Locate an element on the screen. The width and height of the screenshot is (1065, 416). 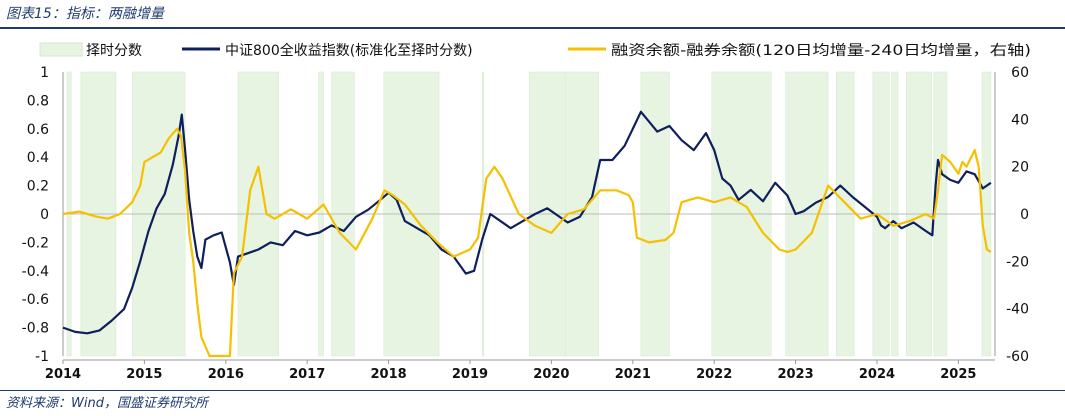
legend-label-timing: 择时分数 is located at coordinates (114, 51).